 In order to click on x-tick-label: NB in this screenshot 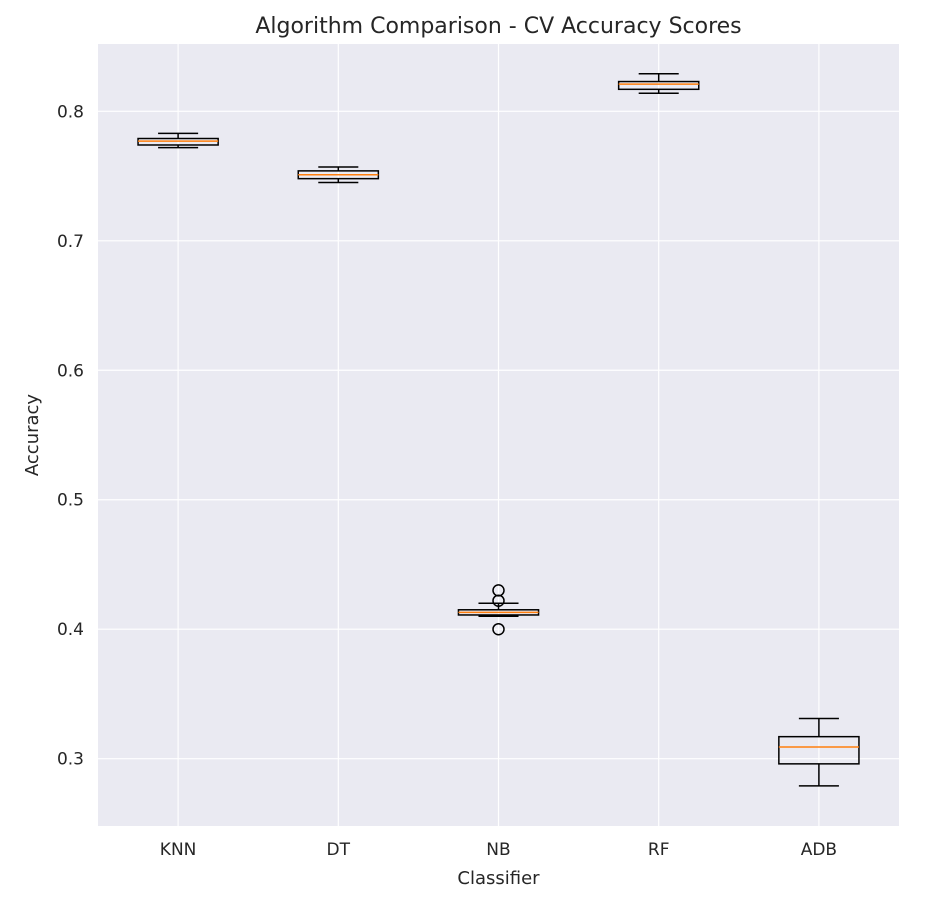, I will do `click(498, 850)`.